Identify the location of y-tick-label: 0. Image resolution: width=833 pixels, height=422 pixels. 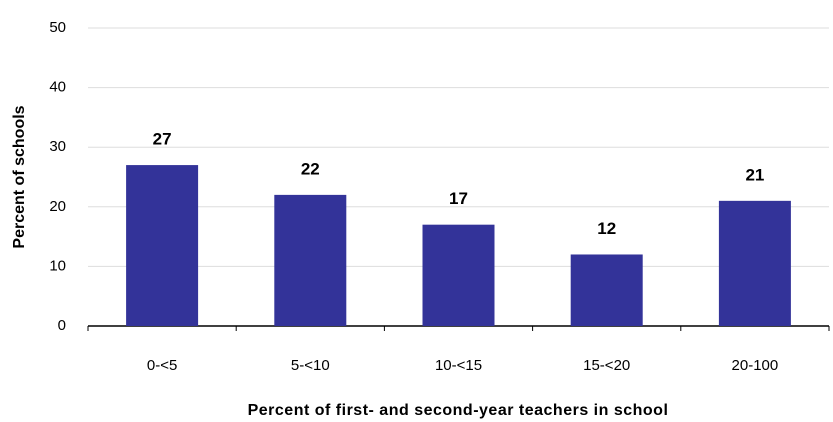
(62, 325).